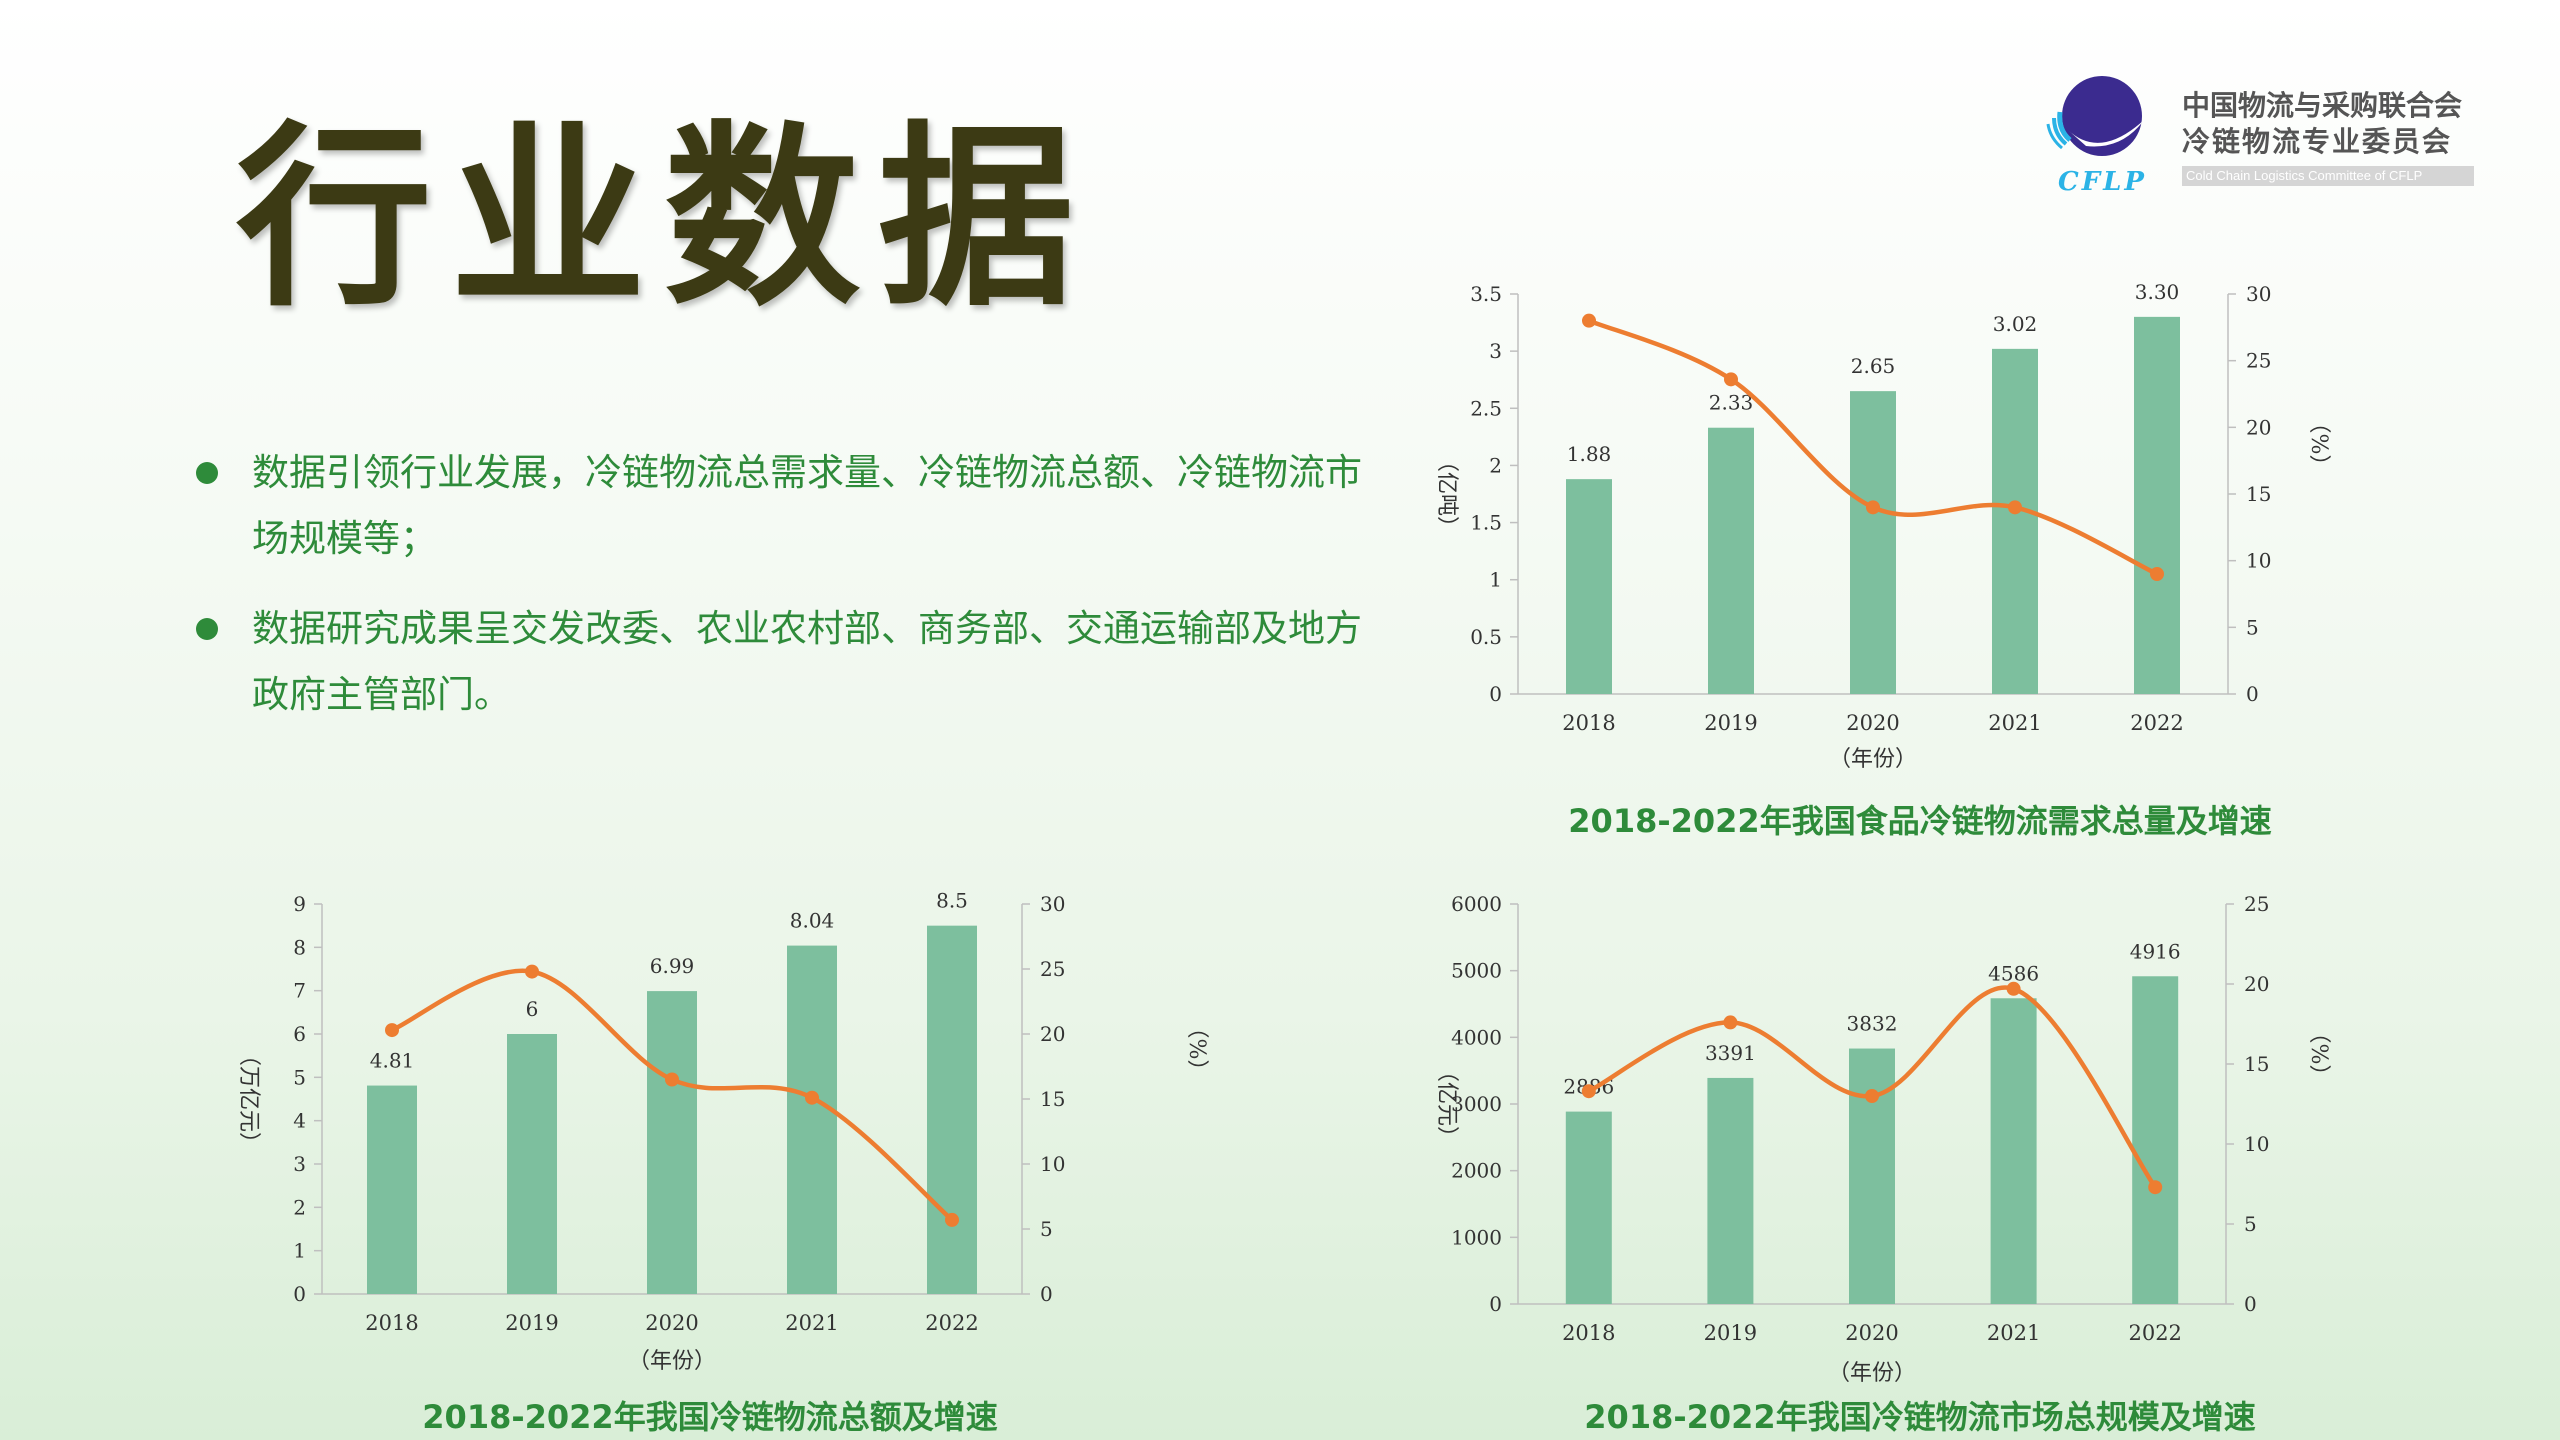 This screenshot has height=1440, width=2560. What do you see at coordinates (248, 1099) in the screenshot?
I see `y-axis-label: （万亿元）` at bounding box center [248, 1099].